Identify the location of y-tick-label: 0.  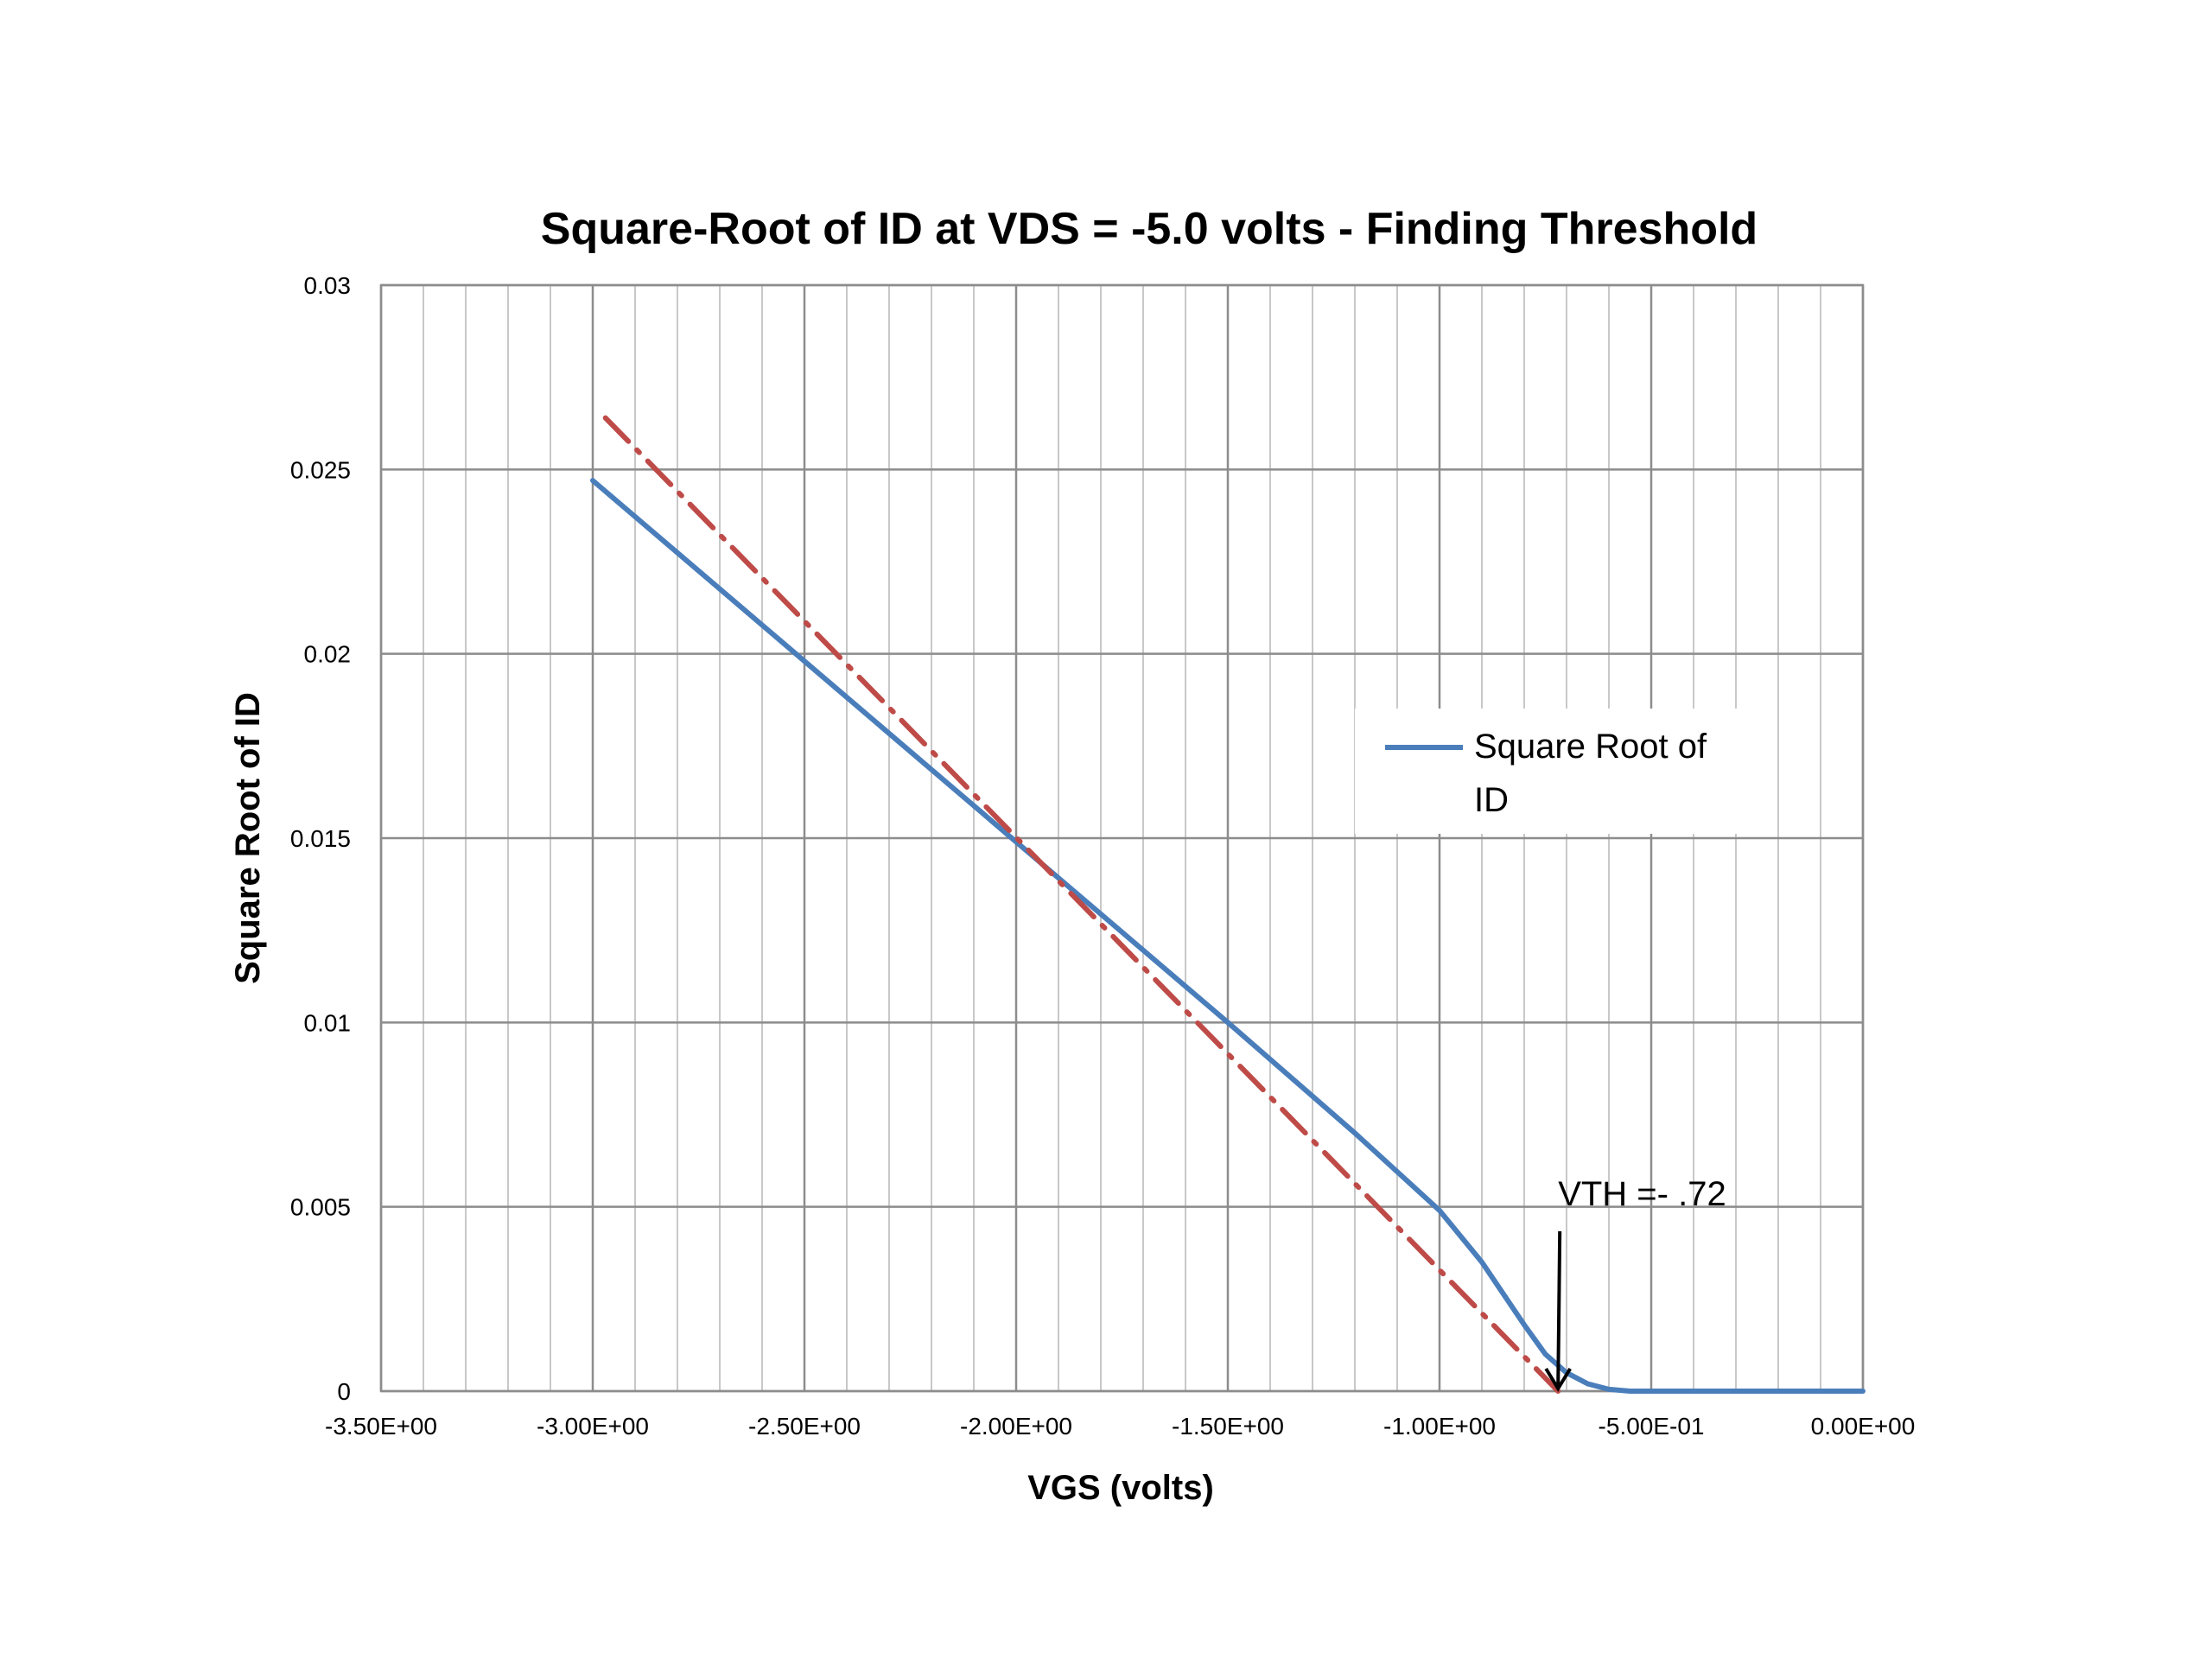
(344, 1391).